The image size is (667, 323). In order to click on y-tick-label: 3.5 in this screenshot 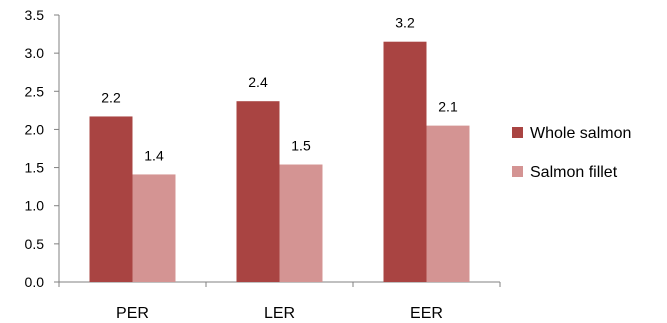, I will do `click(35, 15)`.